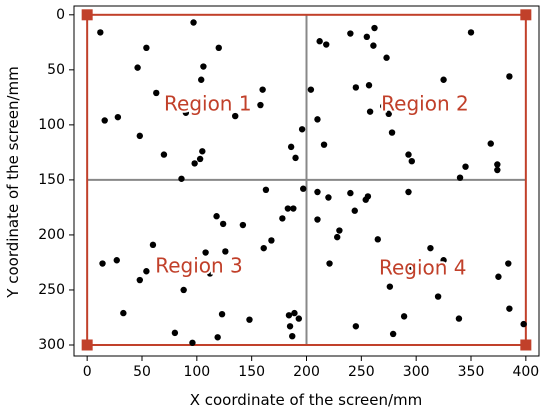 The width and height of the screenshot is (550, 418). Describe the element at coordinates (471, 372) in the screenshot. I see `x-tick-label-350: 350` at that location.